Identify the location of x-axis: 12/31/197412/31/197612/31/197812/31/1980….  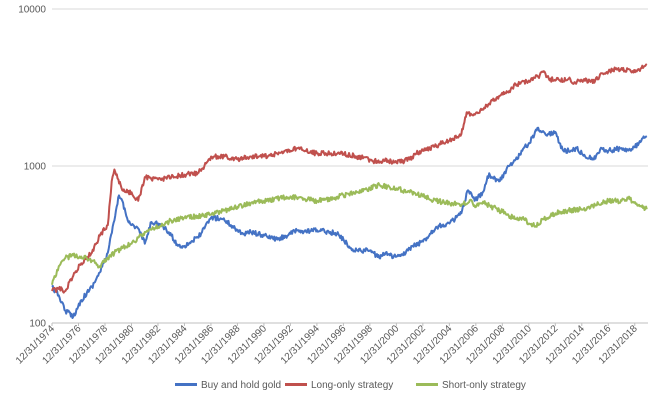
(331, 344).